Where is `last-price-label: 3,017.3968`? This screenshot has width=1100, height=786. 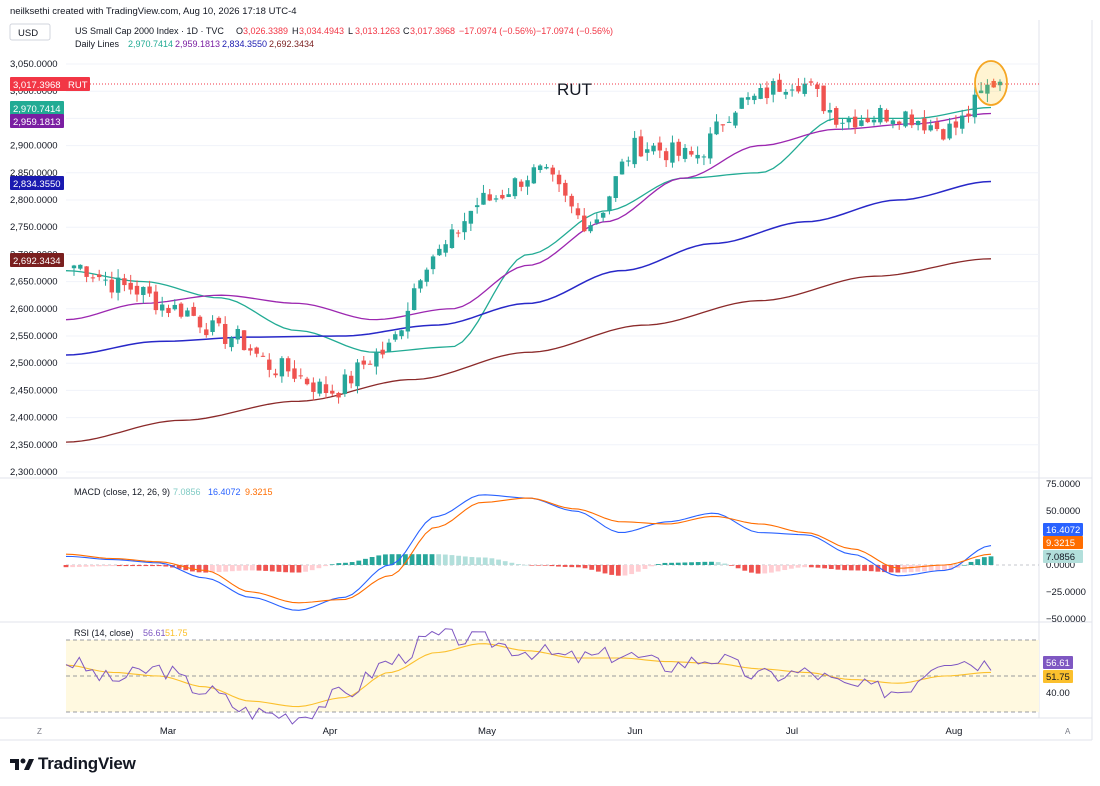 last-price-label: 3,017.3968 is located at coordinates (37, 85).